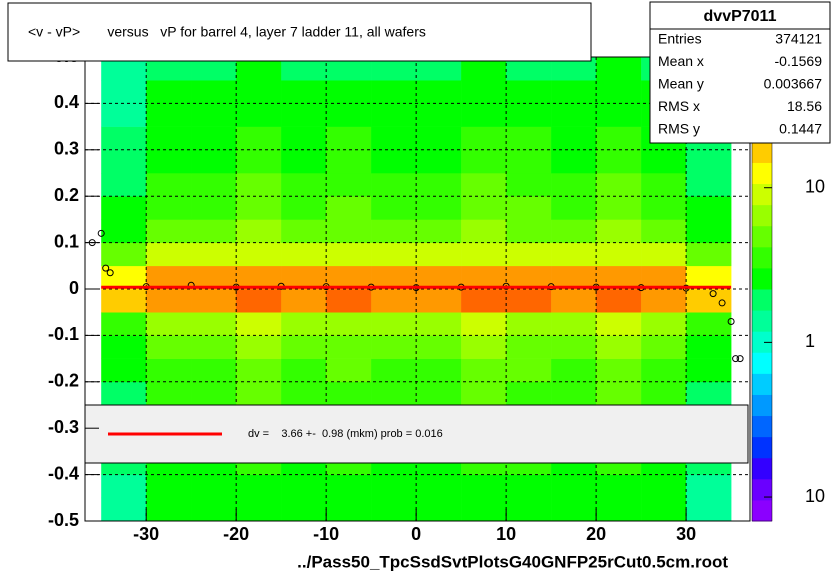  What do you see at coordinates (66, 241) in the screenshot?
I see `y-tick-label: 0.1` at bounding box center [66, 241].